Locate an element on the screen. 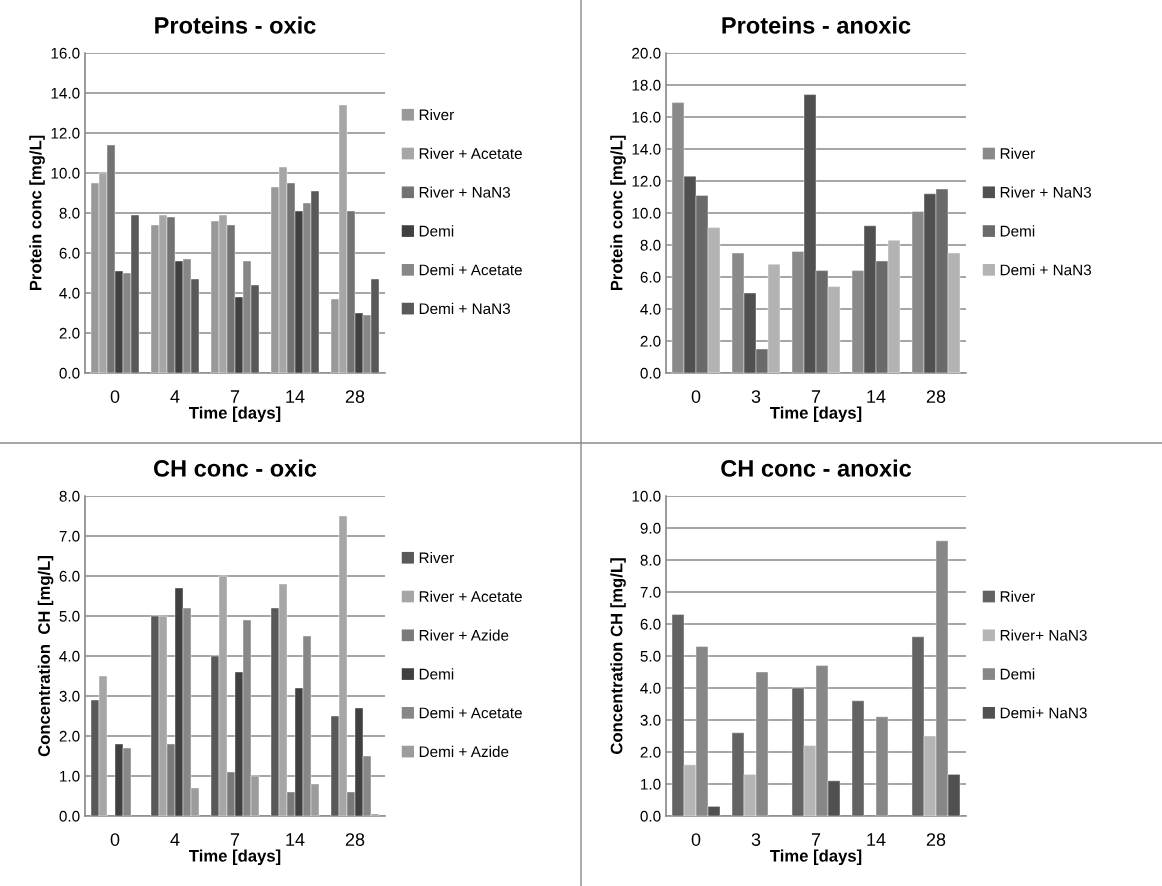  chart-title: CH conc - oxic is located at coordinates (235, 468).